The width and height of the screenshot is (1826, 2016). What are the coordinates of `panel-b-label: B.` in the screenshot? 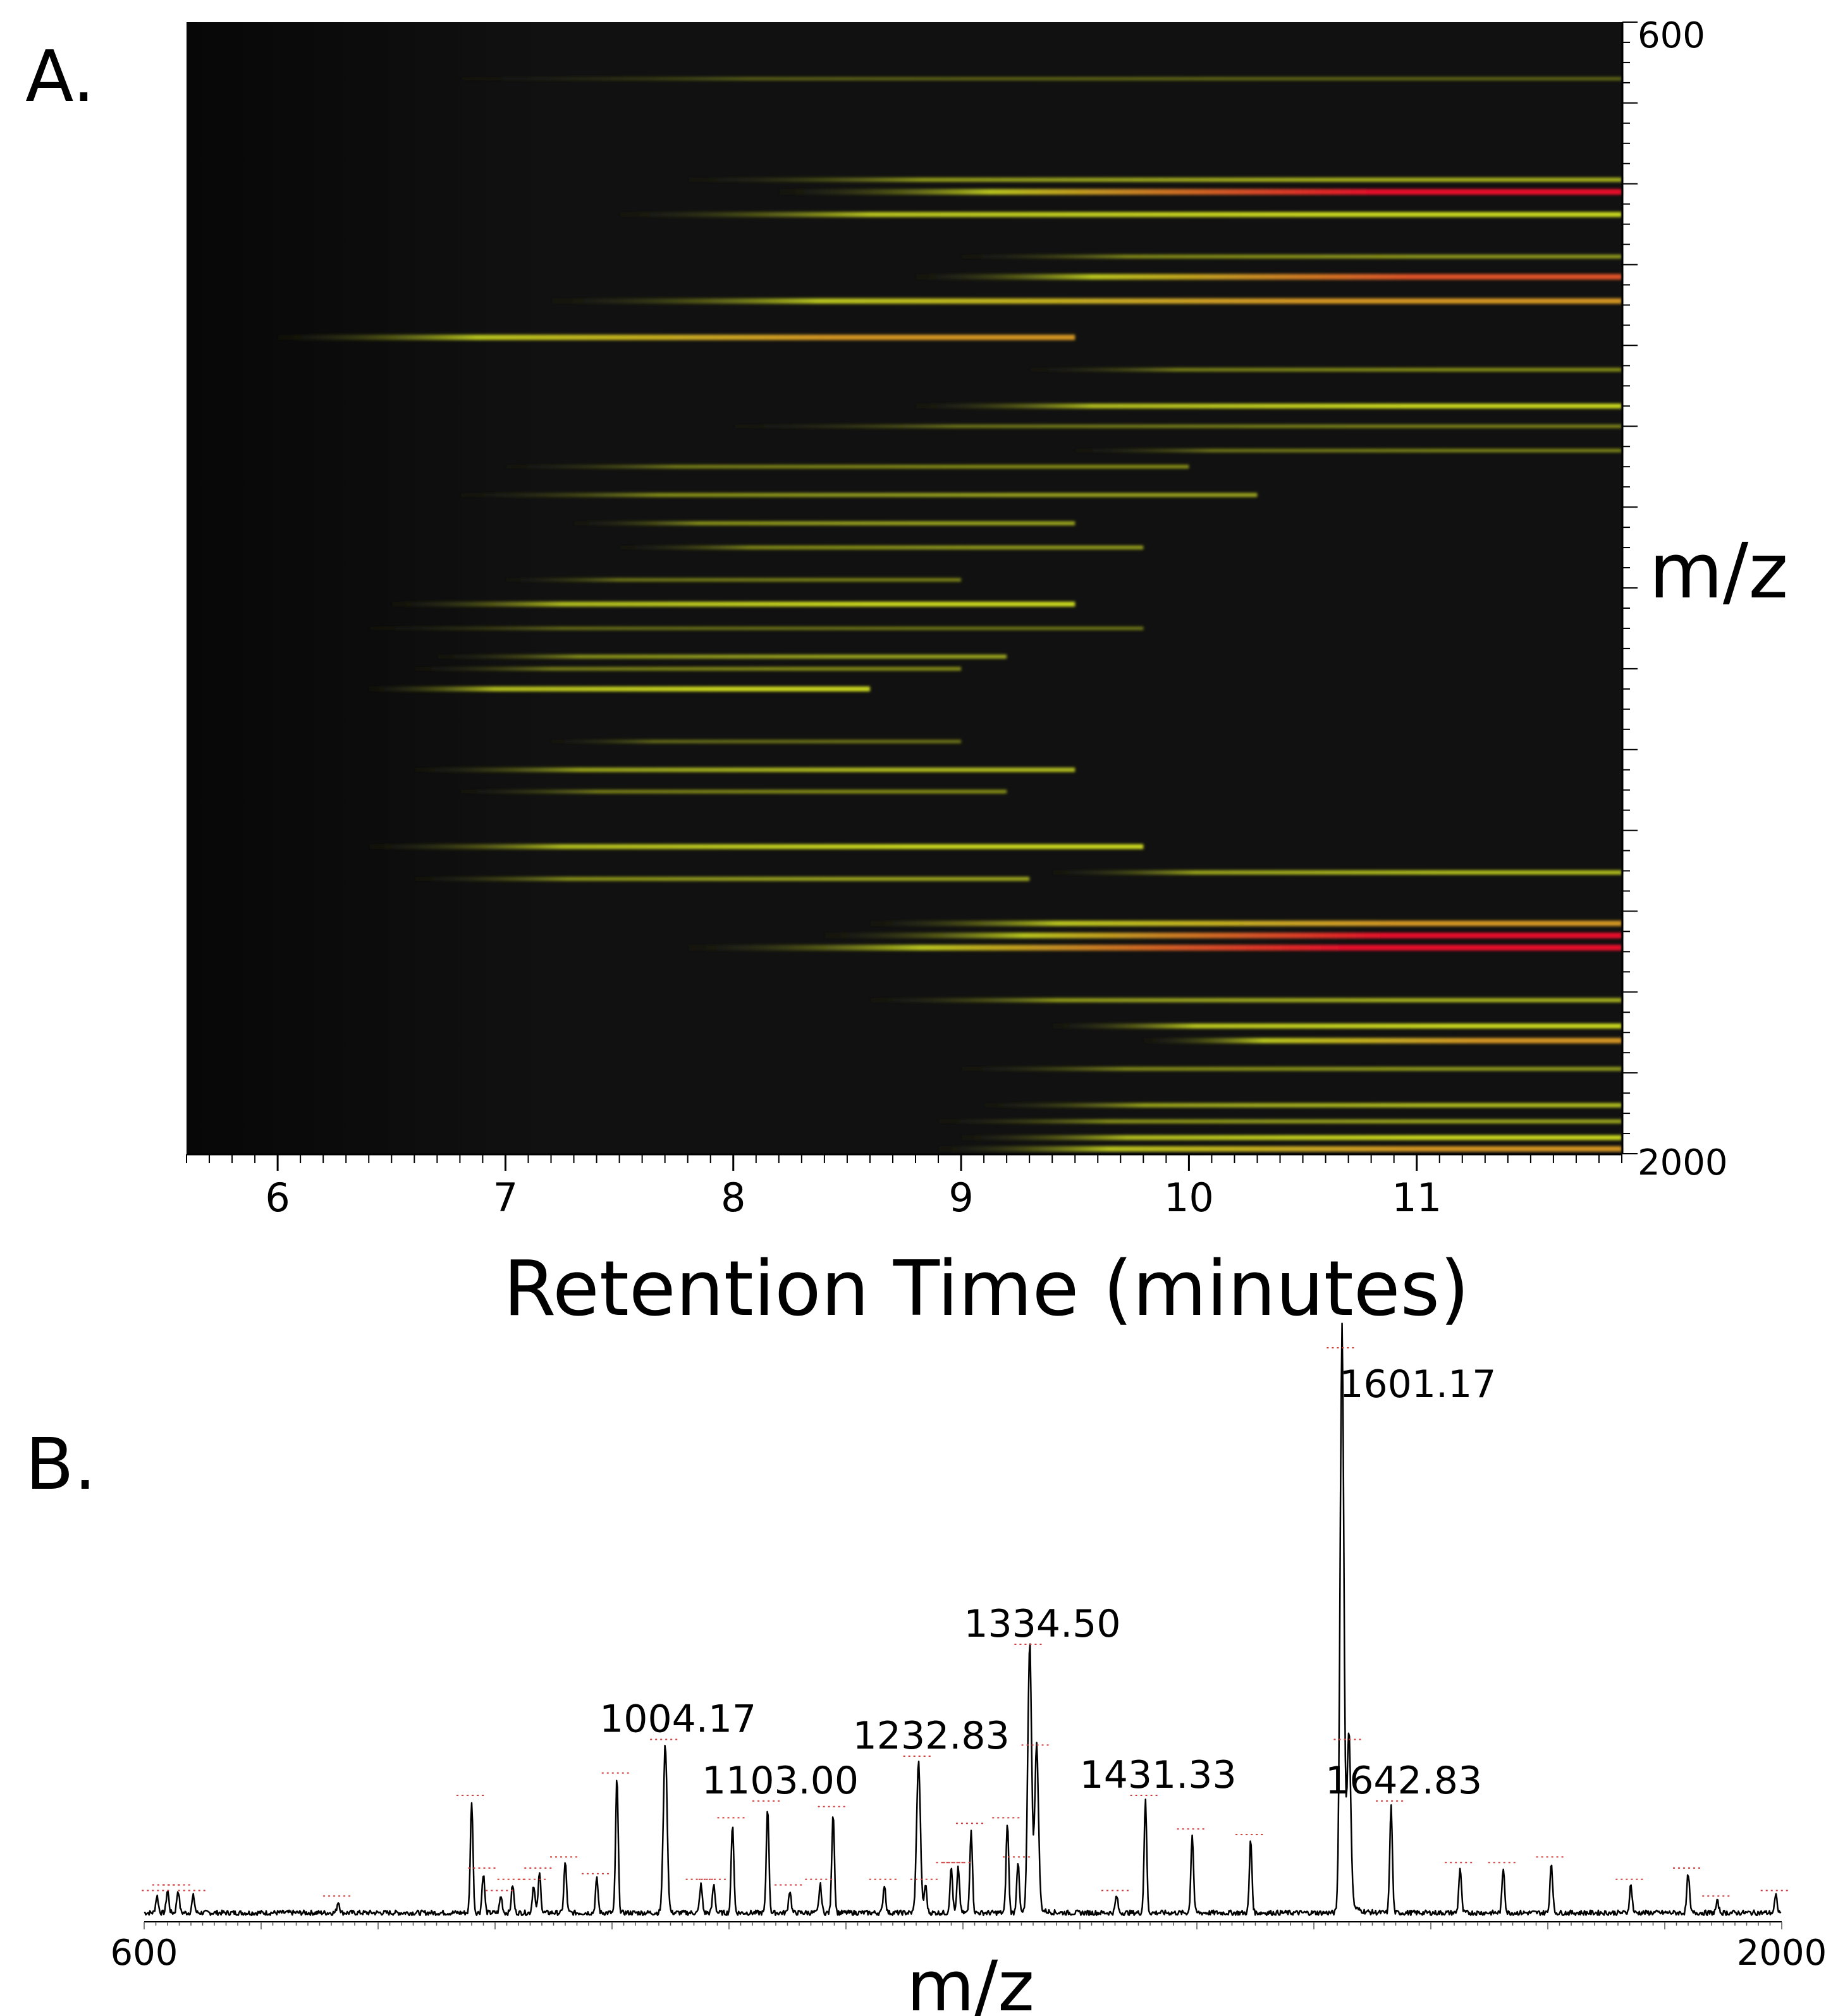 It's located at (60, 1465).